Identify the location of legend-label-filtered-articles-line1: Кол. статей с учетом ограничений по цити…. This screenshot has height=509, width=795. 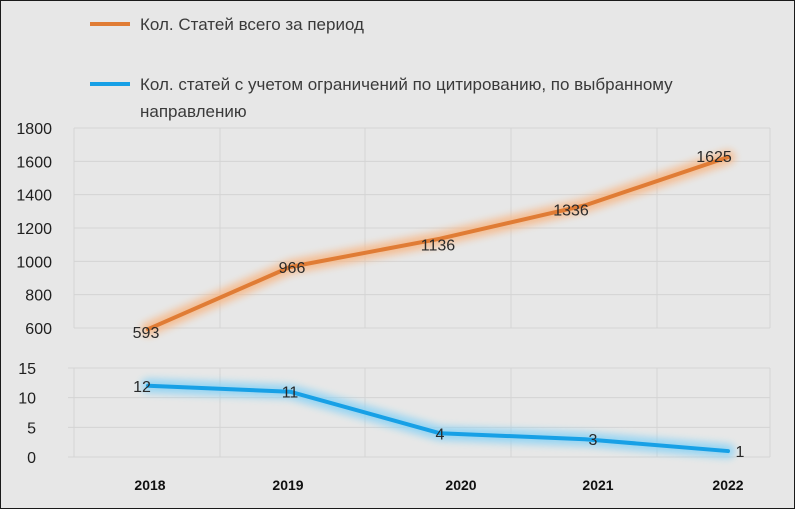
(406, 84).